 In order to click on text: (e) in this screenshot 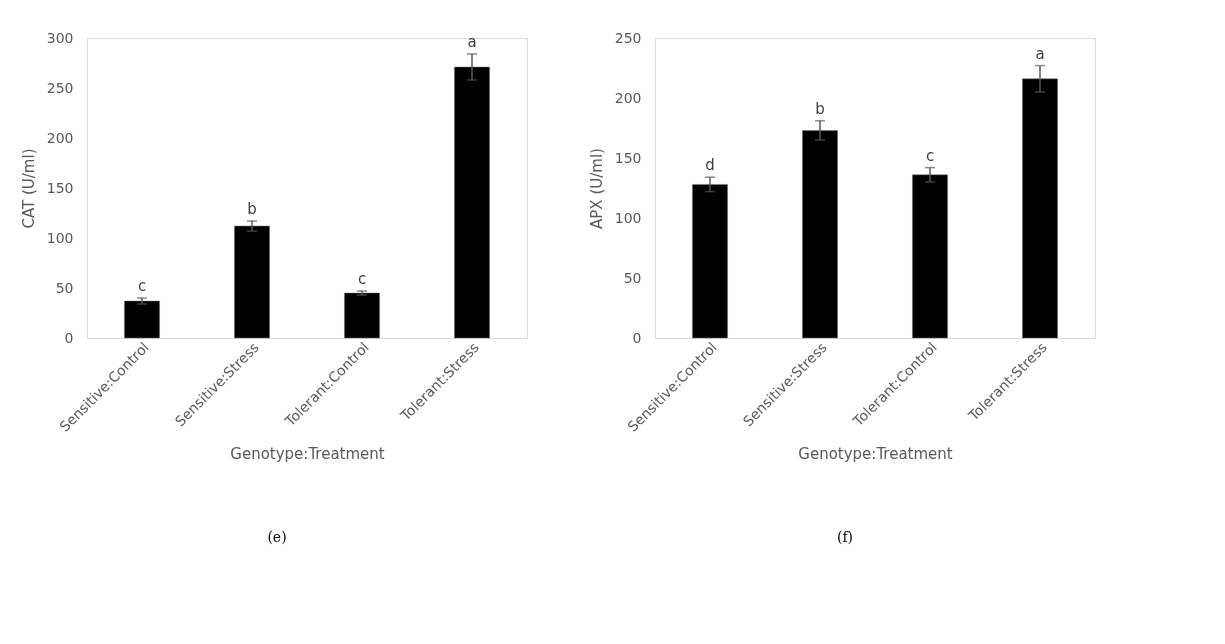, I will do `click(277, 537)`.